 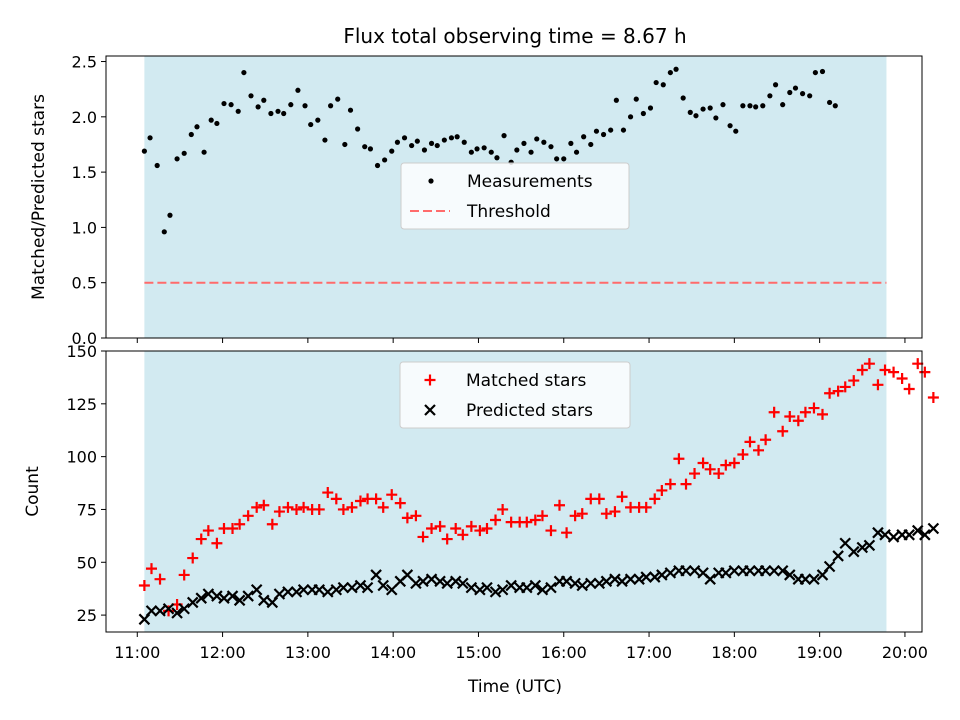 What do you see at coordinates (514, 687) in the screenshot?
I see `x-axis-label: Time (UTC)` at bounding box center [514, 687].